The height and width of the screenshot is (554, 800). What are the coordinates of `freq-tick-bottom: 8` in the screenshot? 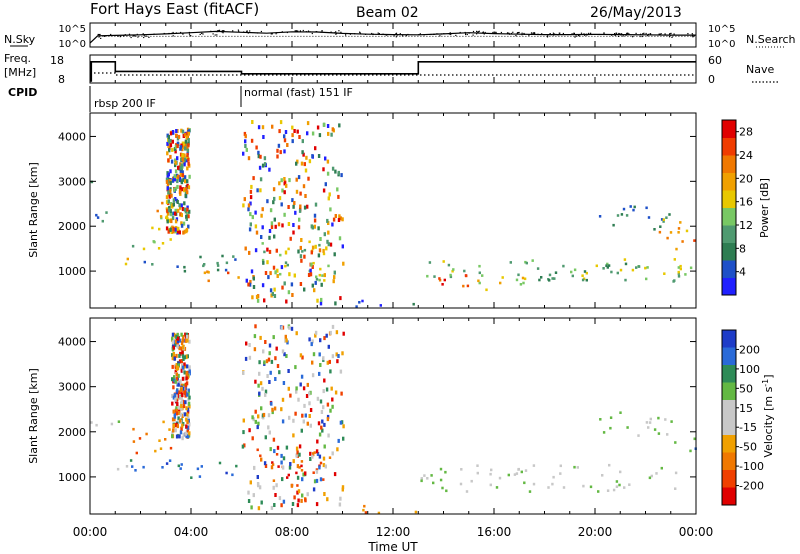 It's located at (61, 79).